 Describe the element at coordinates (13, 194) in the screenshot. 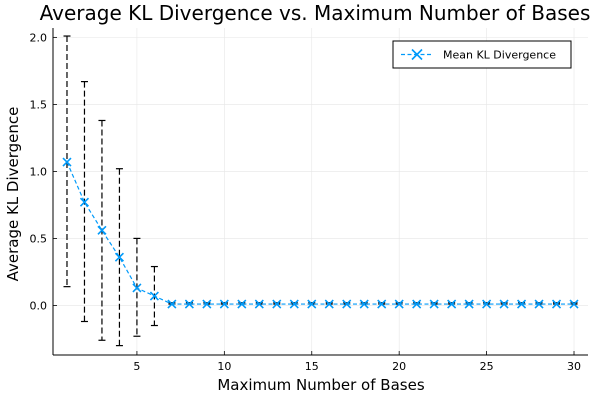

I see `y-axis-label: Average KL Divergence` at that location.